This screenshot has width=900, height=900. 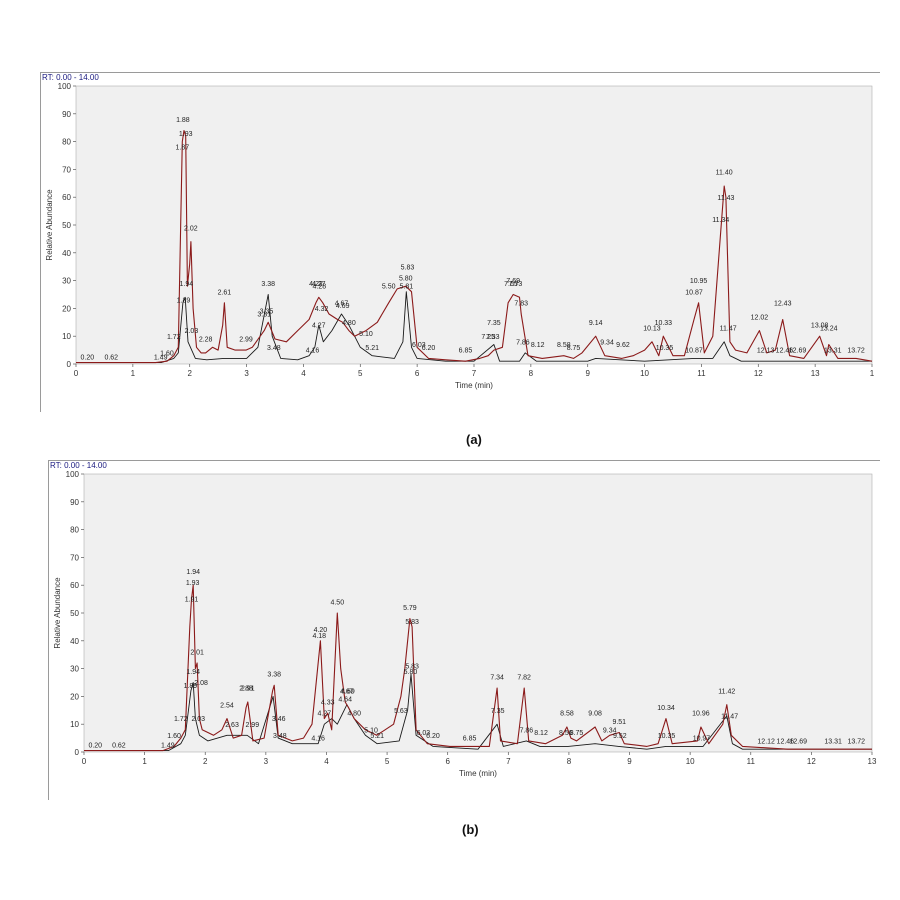 What do you see at coordinates (728, 328) in the screenshot?
I see `peak-label: 11.47` at bounding box center [728, 328].